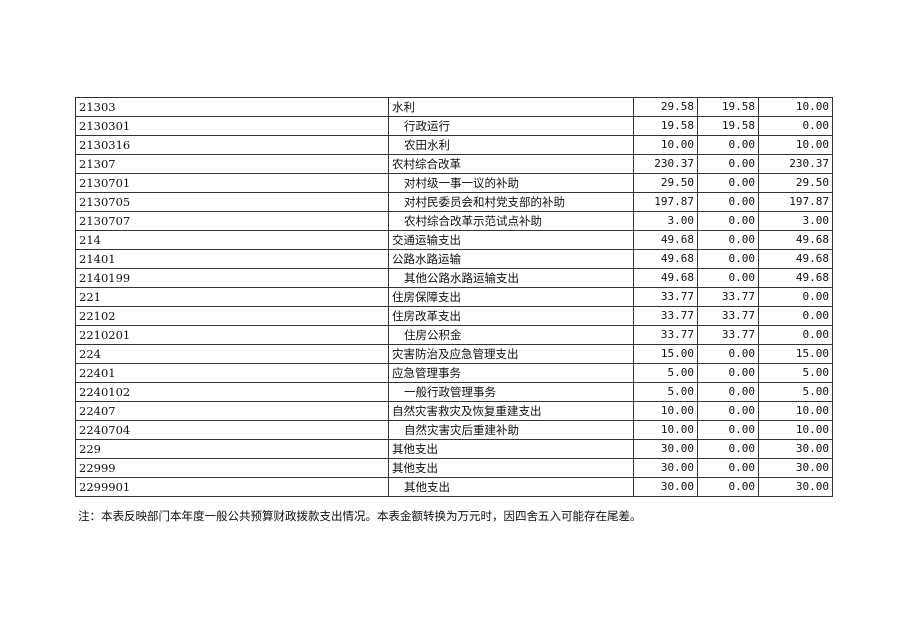 This screenshot has height=635, width=898. Describe the element at coordinates (511, 316) in the screenshot. I see `subject-name-cell: 住房改革支出` at that location.